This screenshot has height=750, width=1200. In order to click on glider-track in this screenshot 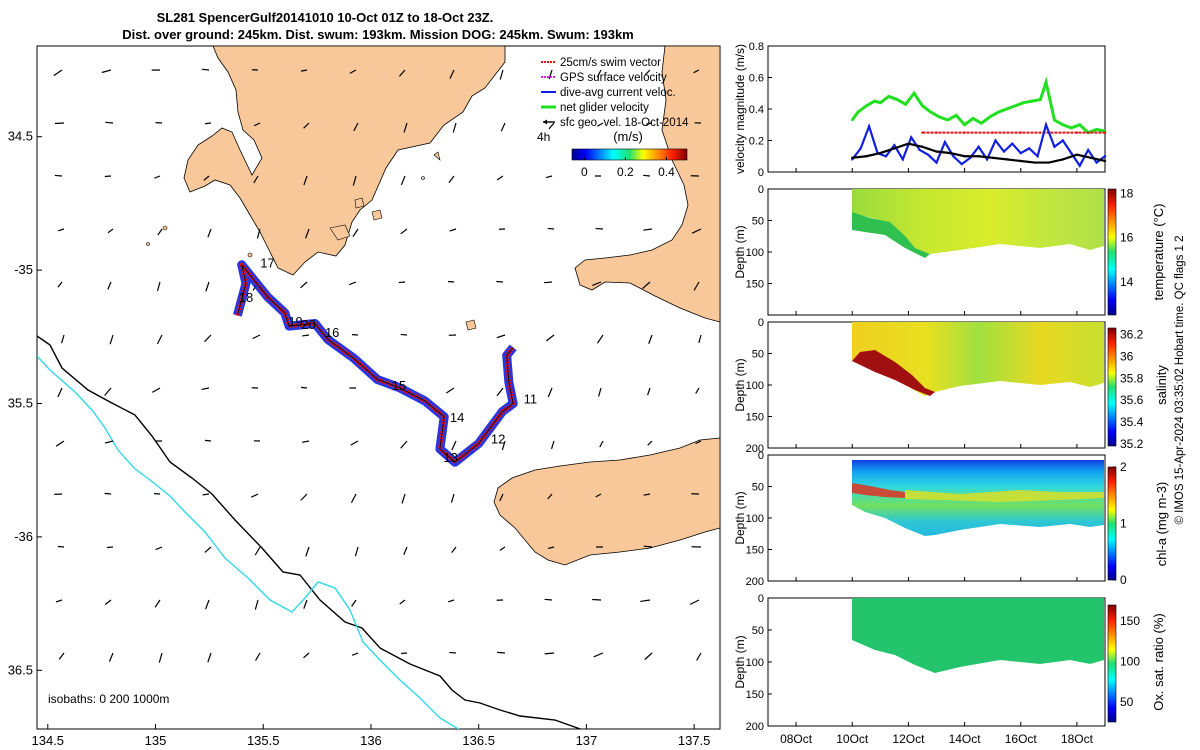, I will do `click(375, 363)`.